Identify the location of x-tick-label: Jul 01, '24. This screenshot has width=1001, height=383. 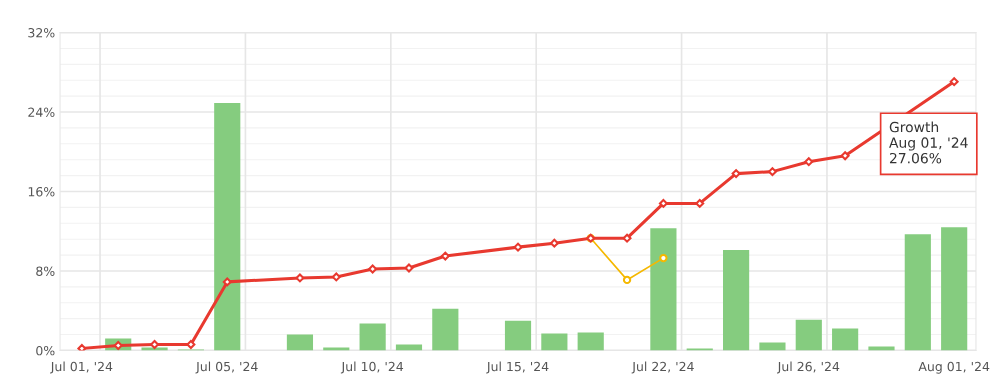
(81, 367).